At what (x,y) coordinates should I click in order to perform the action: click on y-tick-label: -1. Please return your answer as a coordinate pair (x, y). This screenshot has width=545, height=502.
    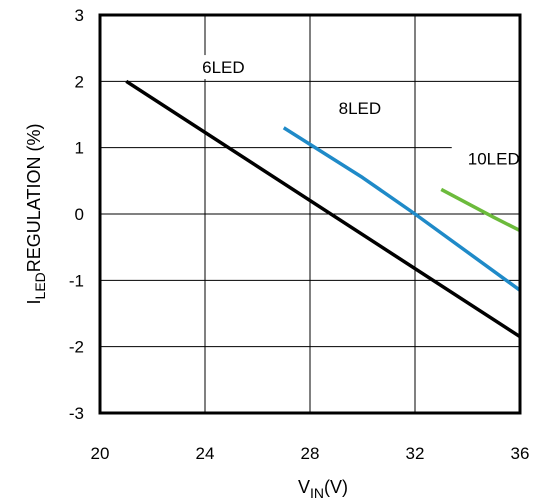
    Looking at the image, I should click on (76, 280).